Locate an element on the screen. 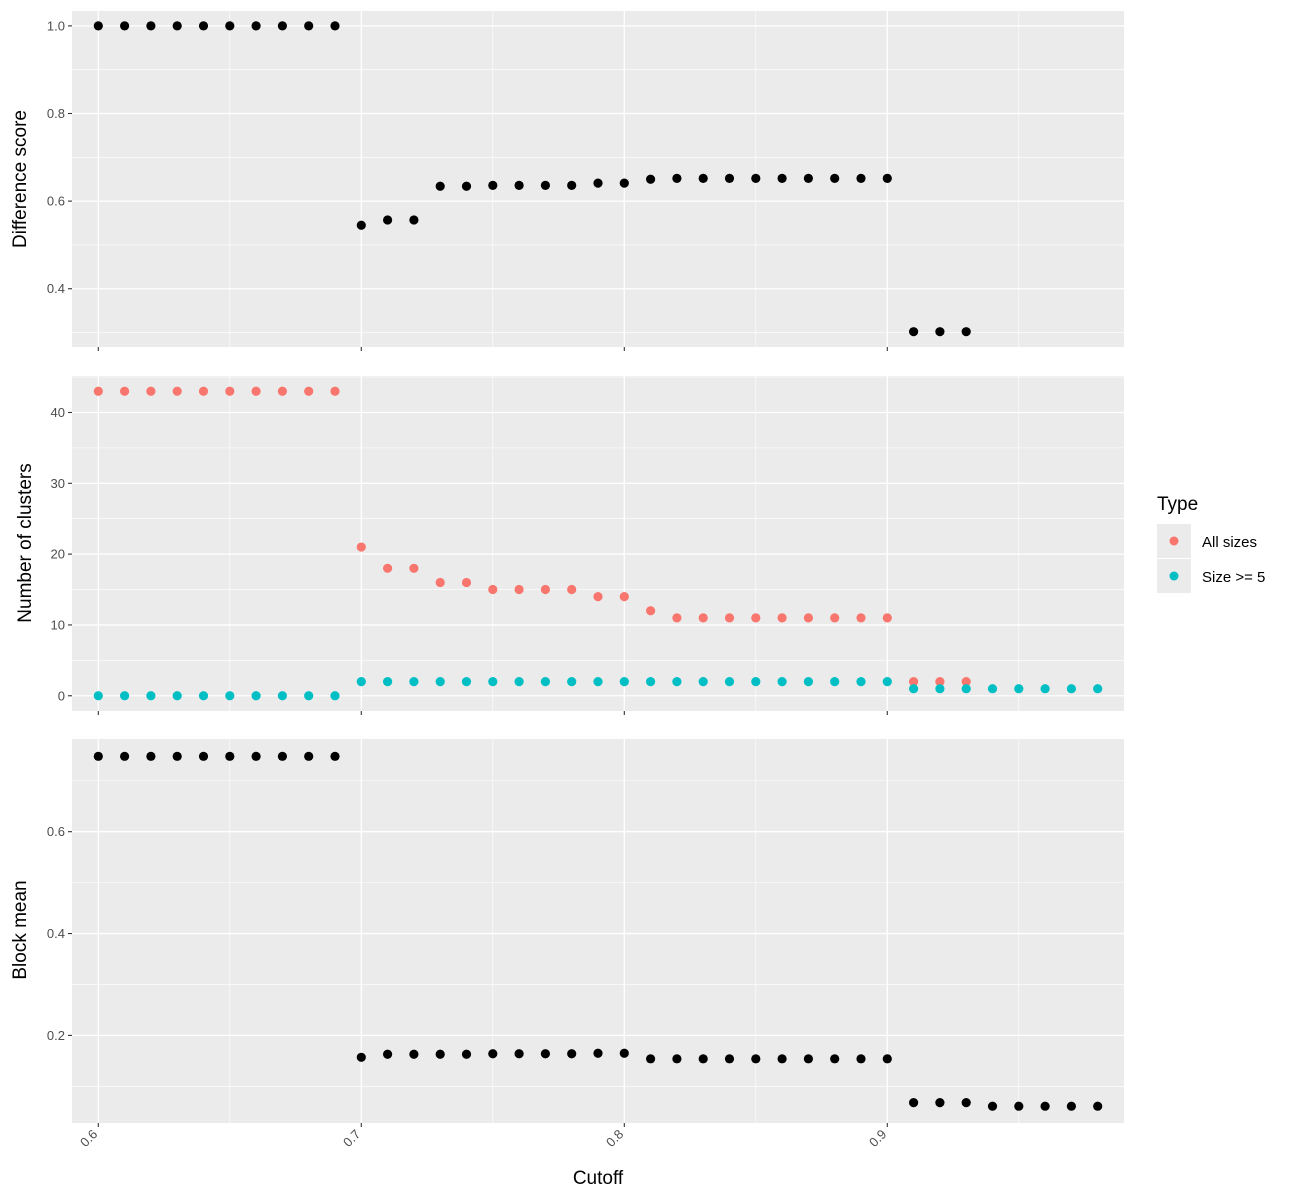  x-tick-label: 0.6 is located at coordinates (88, 1138).